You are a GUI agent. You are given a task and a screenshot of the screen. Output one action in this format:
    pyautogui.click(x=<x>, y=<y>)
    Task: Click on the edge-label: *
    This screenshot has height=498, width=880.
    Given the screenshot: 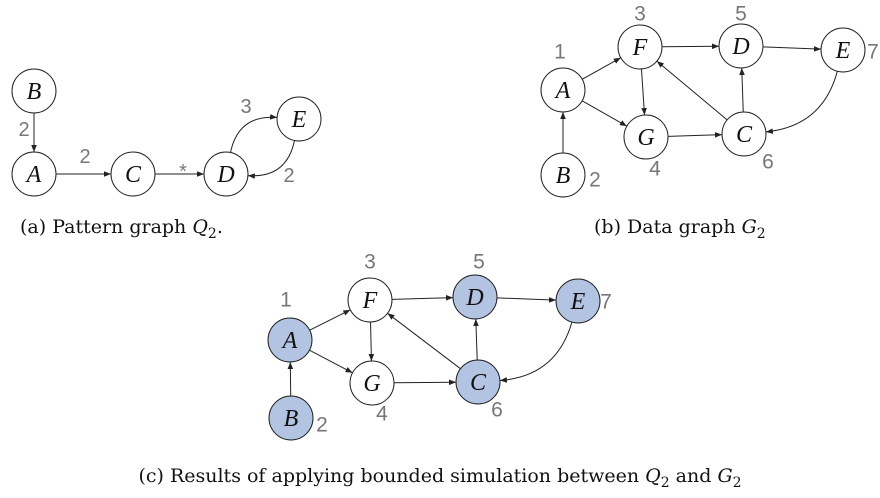 What is the action you would take?
    pyautogui.click(x=183, y=172)
    